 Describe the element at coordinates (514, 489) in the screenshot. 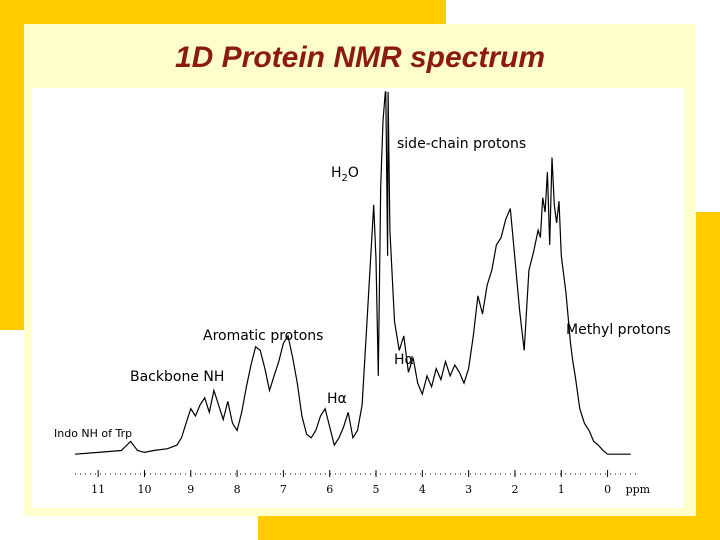

I see `x-tick-label: 2` at that location.